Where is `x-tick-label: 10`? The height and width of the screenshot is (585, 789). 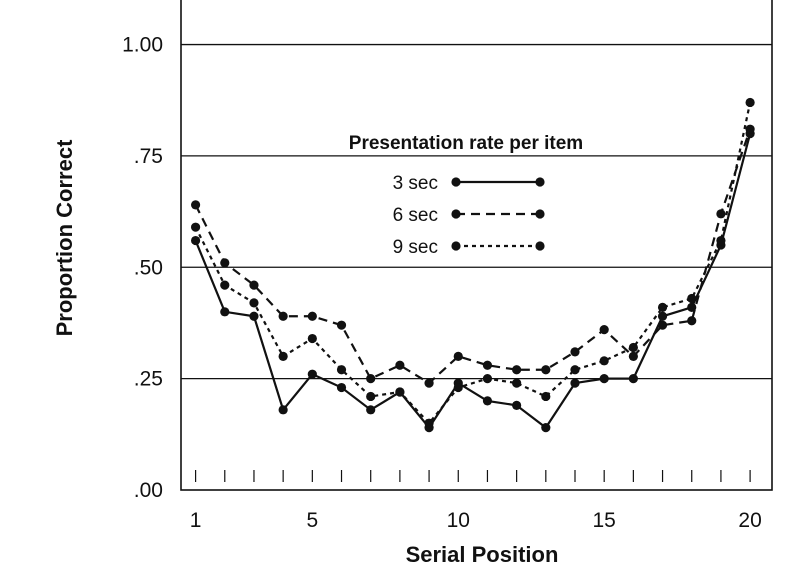
x-tick-label: 10 is located at coordinates (458, 520).